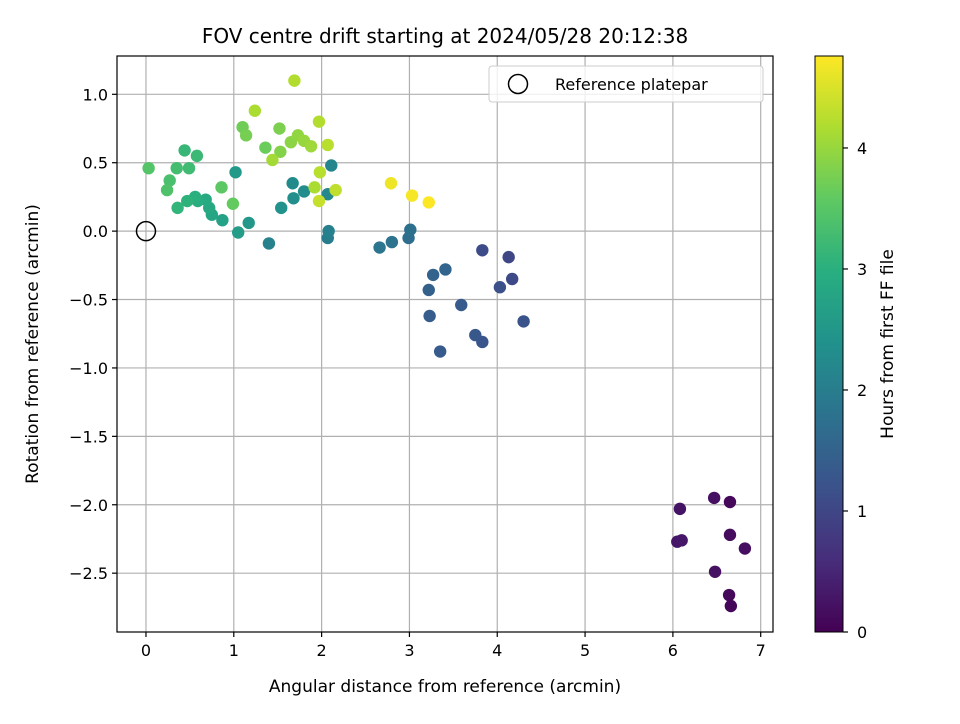 This screenshot has height=724, width=960. I want to click on colorbar: 0 1 2 3 4 Hours from first FF file, so click(856, 348).